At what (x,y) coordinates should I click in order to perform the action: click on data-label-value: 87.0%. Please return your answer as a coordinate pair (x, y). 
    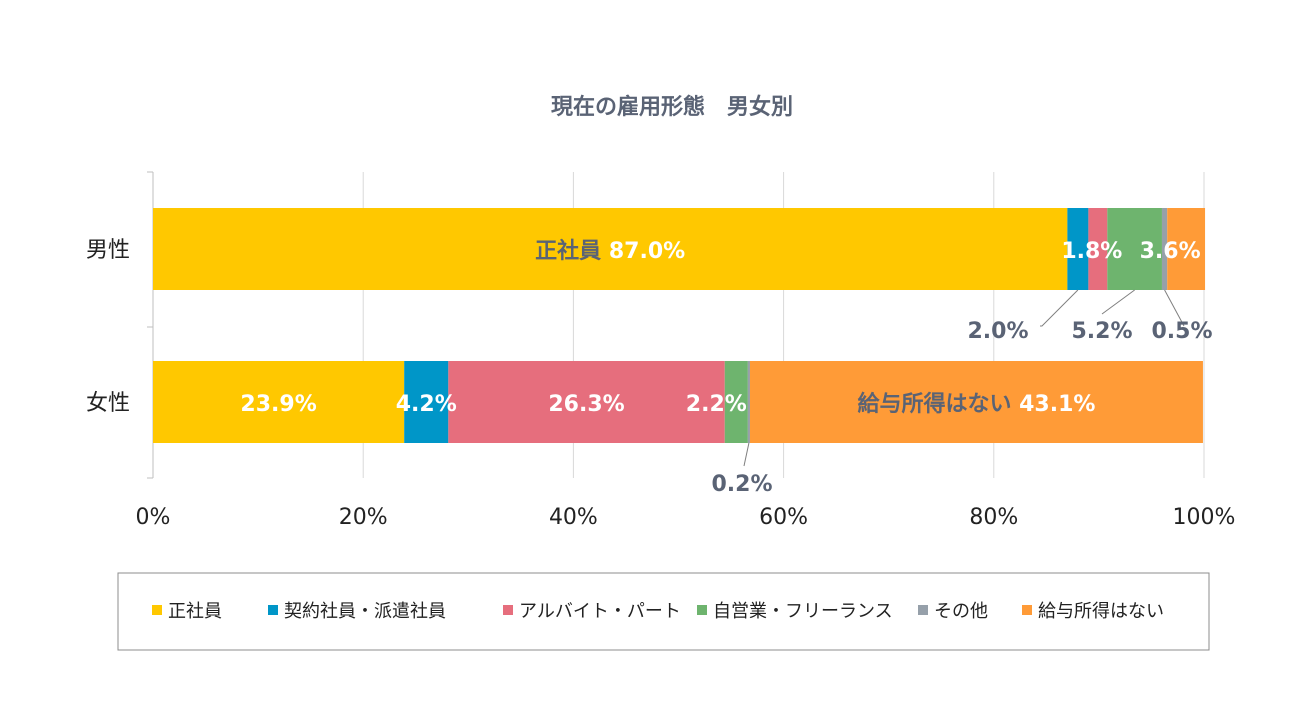
    Looking at the image, I should click on (647, 251).